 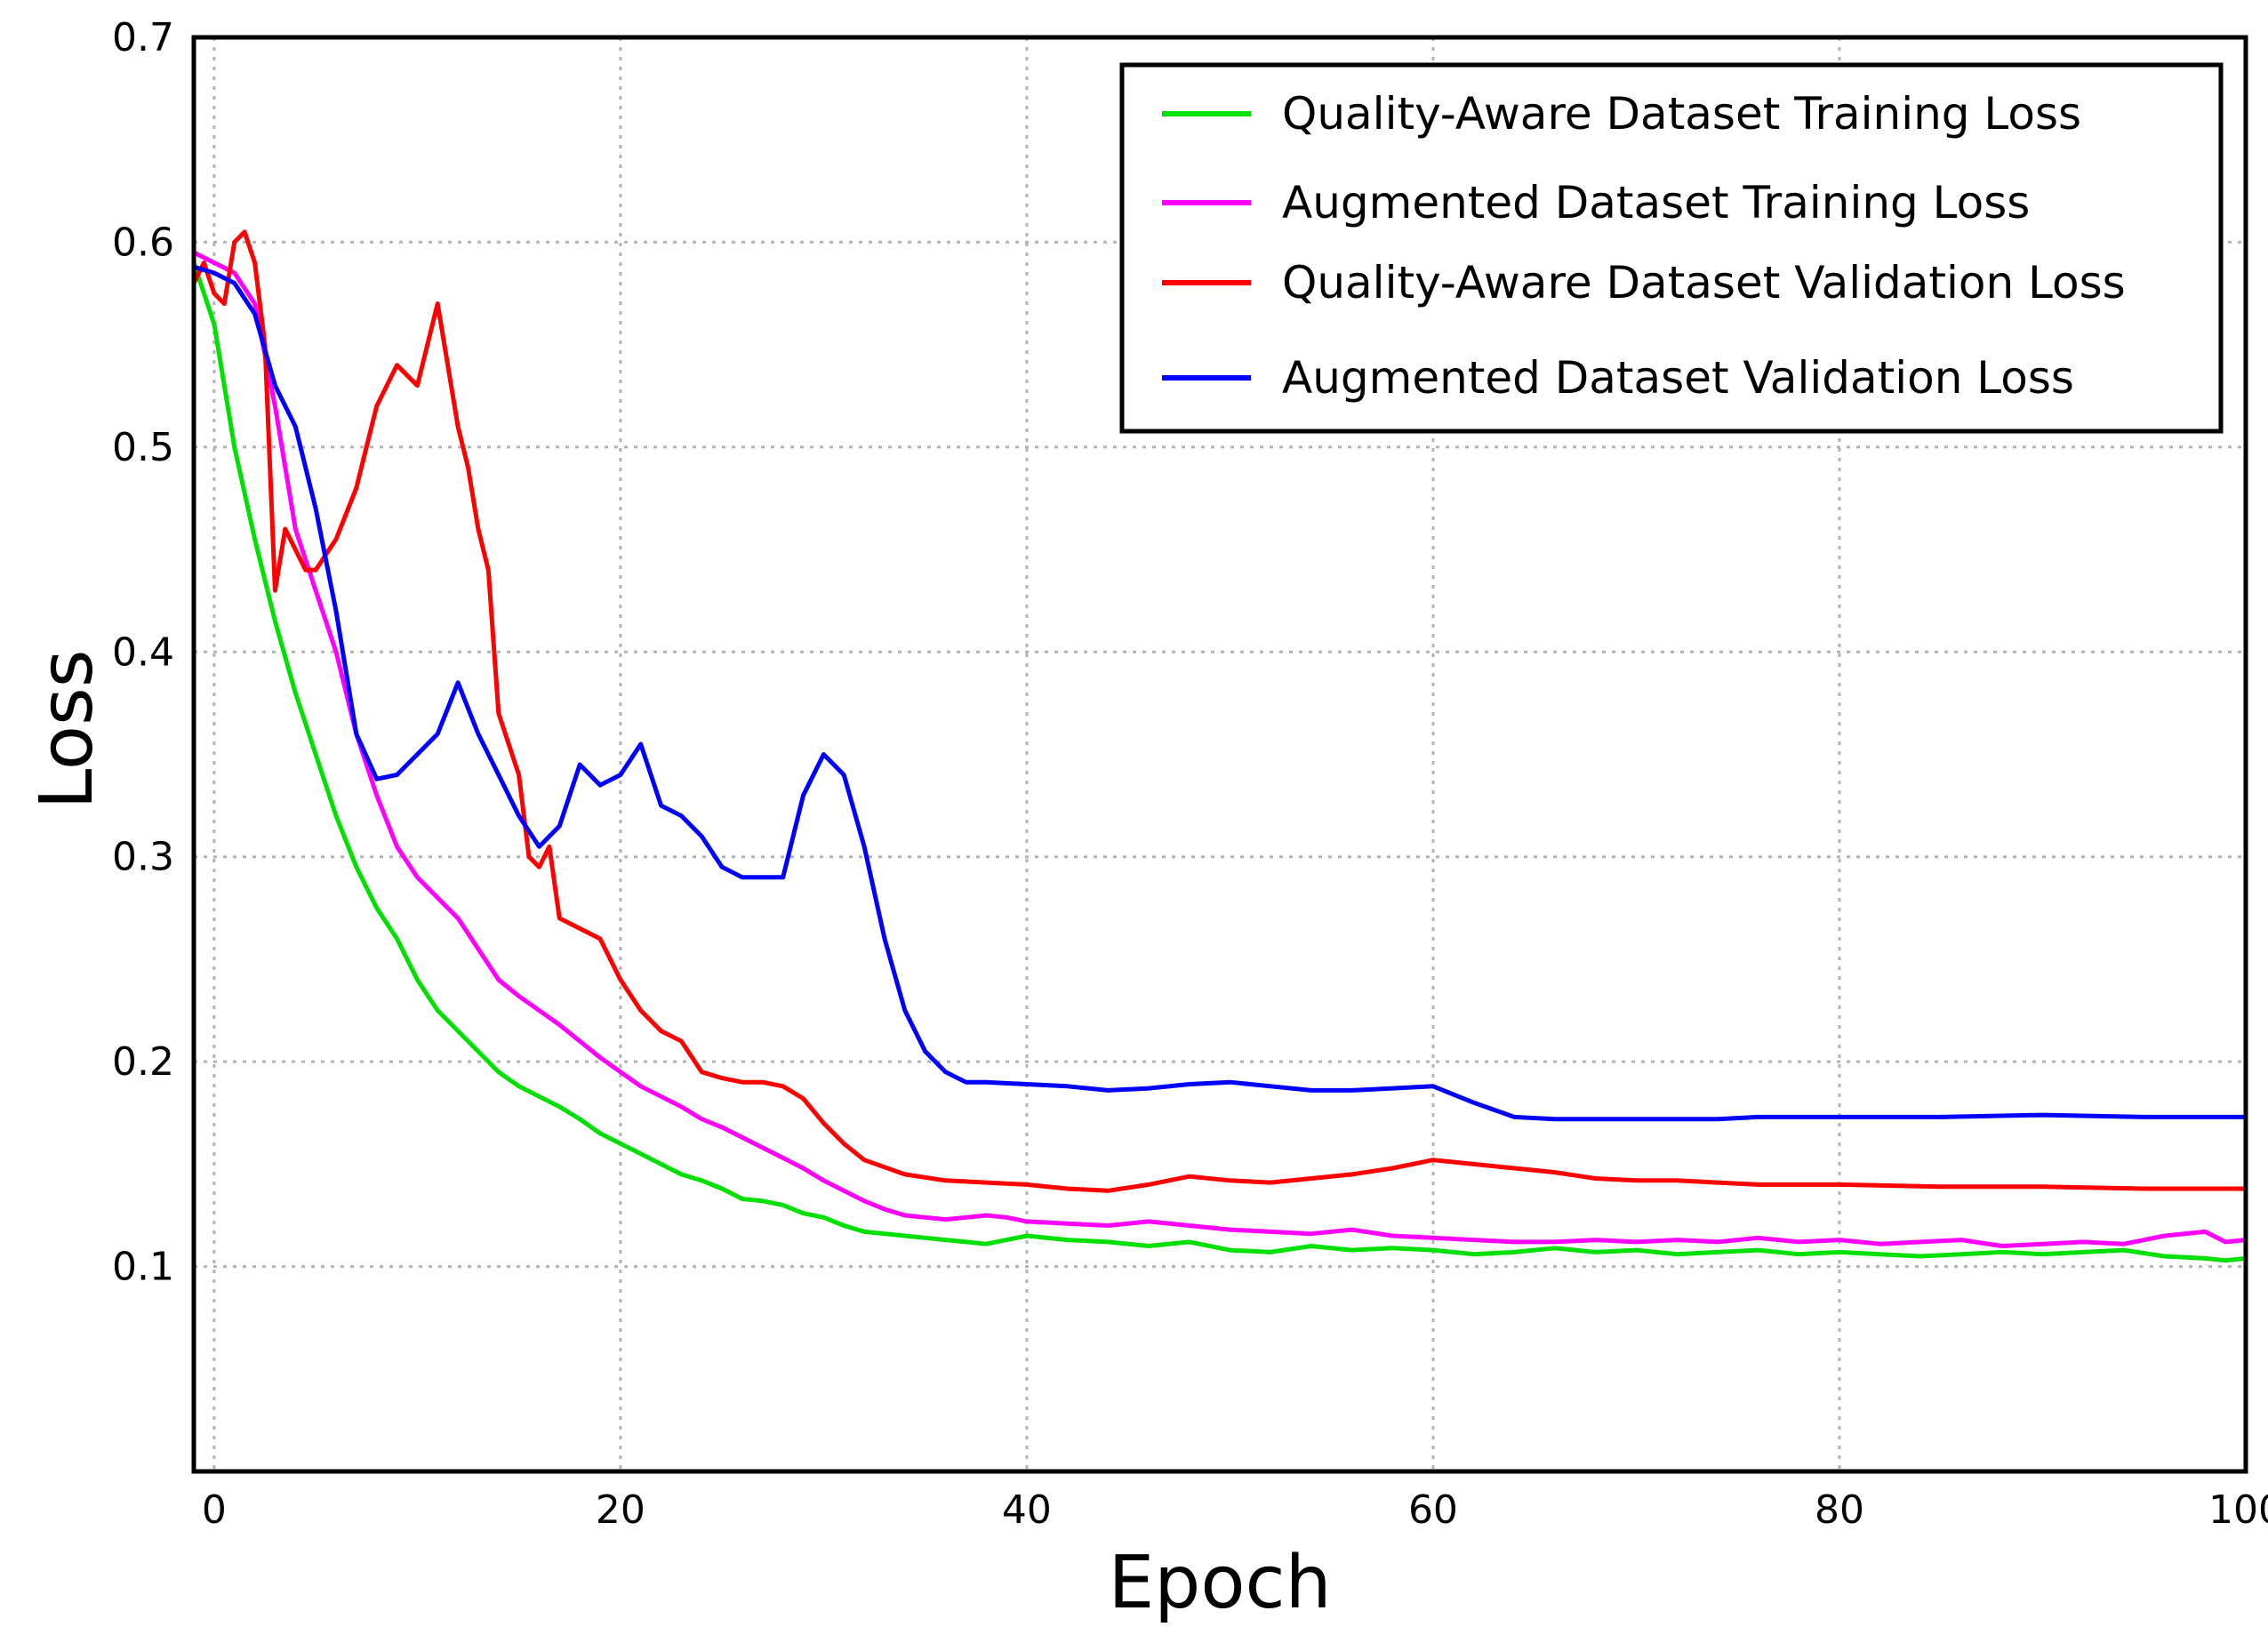 What do you see at coordinates (1681, 114) in the screenshot?
I see `legend-label: Quality-Aware Dataset Training Loss` at bounding box center [1681, 114].